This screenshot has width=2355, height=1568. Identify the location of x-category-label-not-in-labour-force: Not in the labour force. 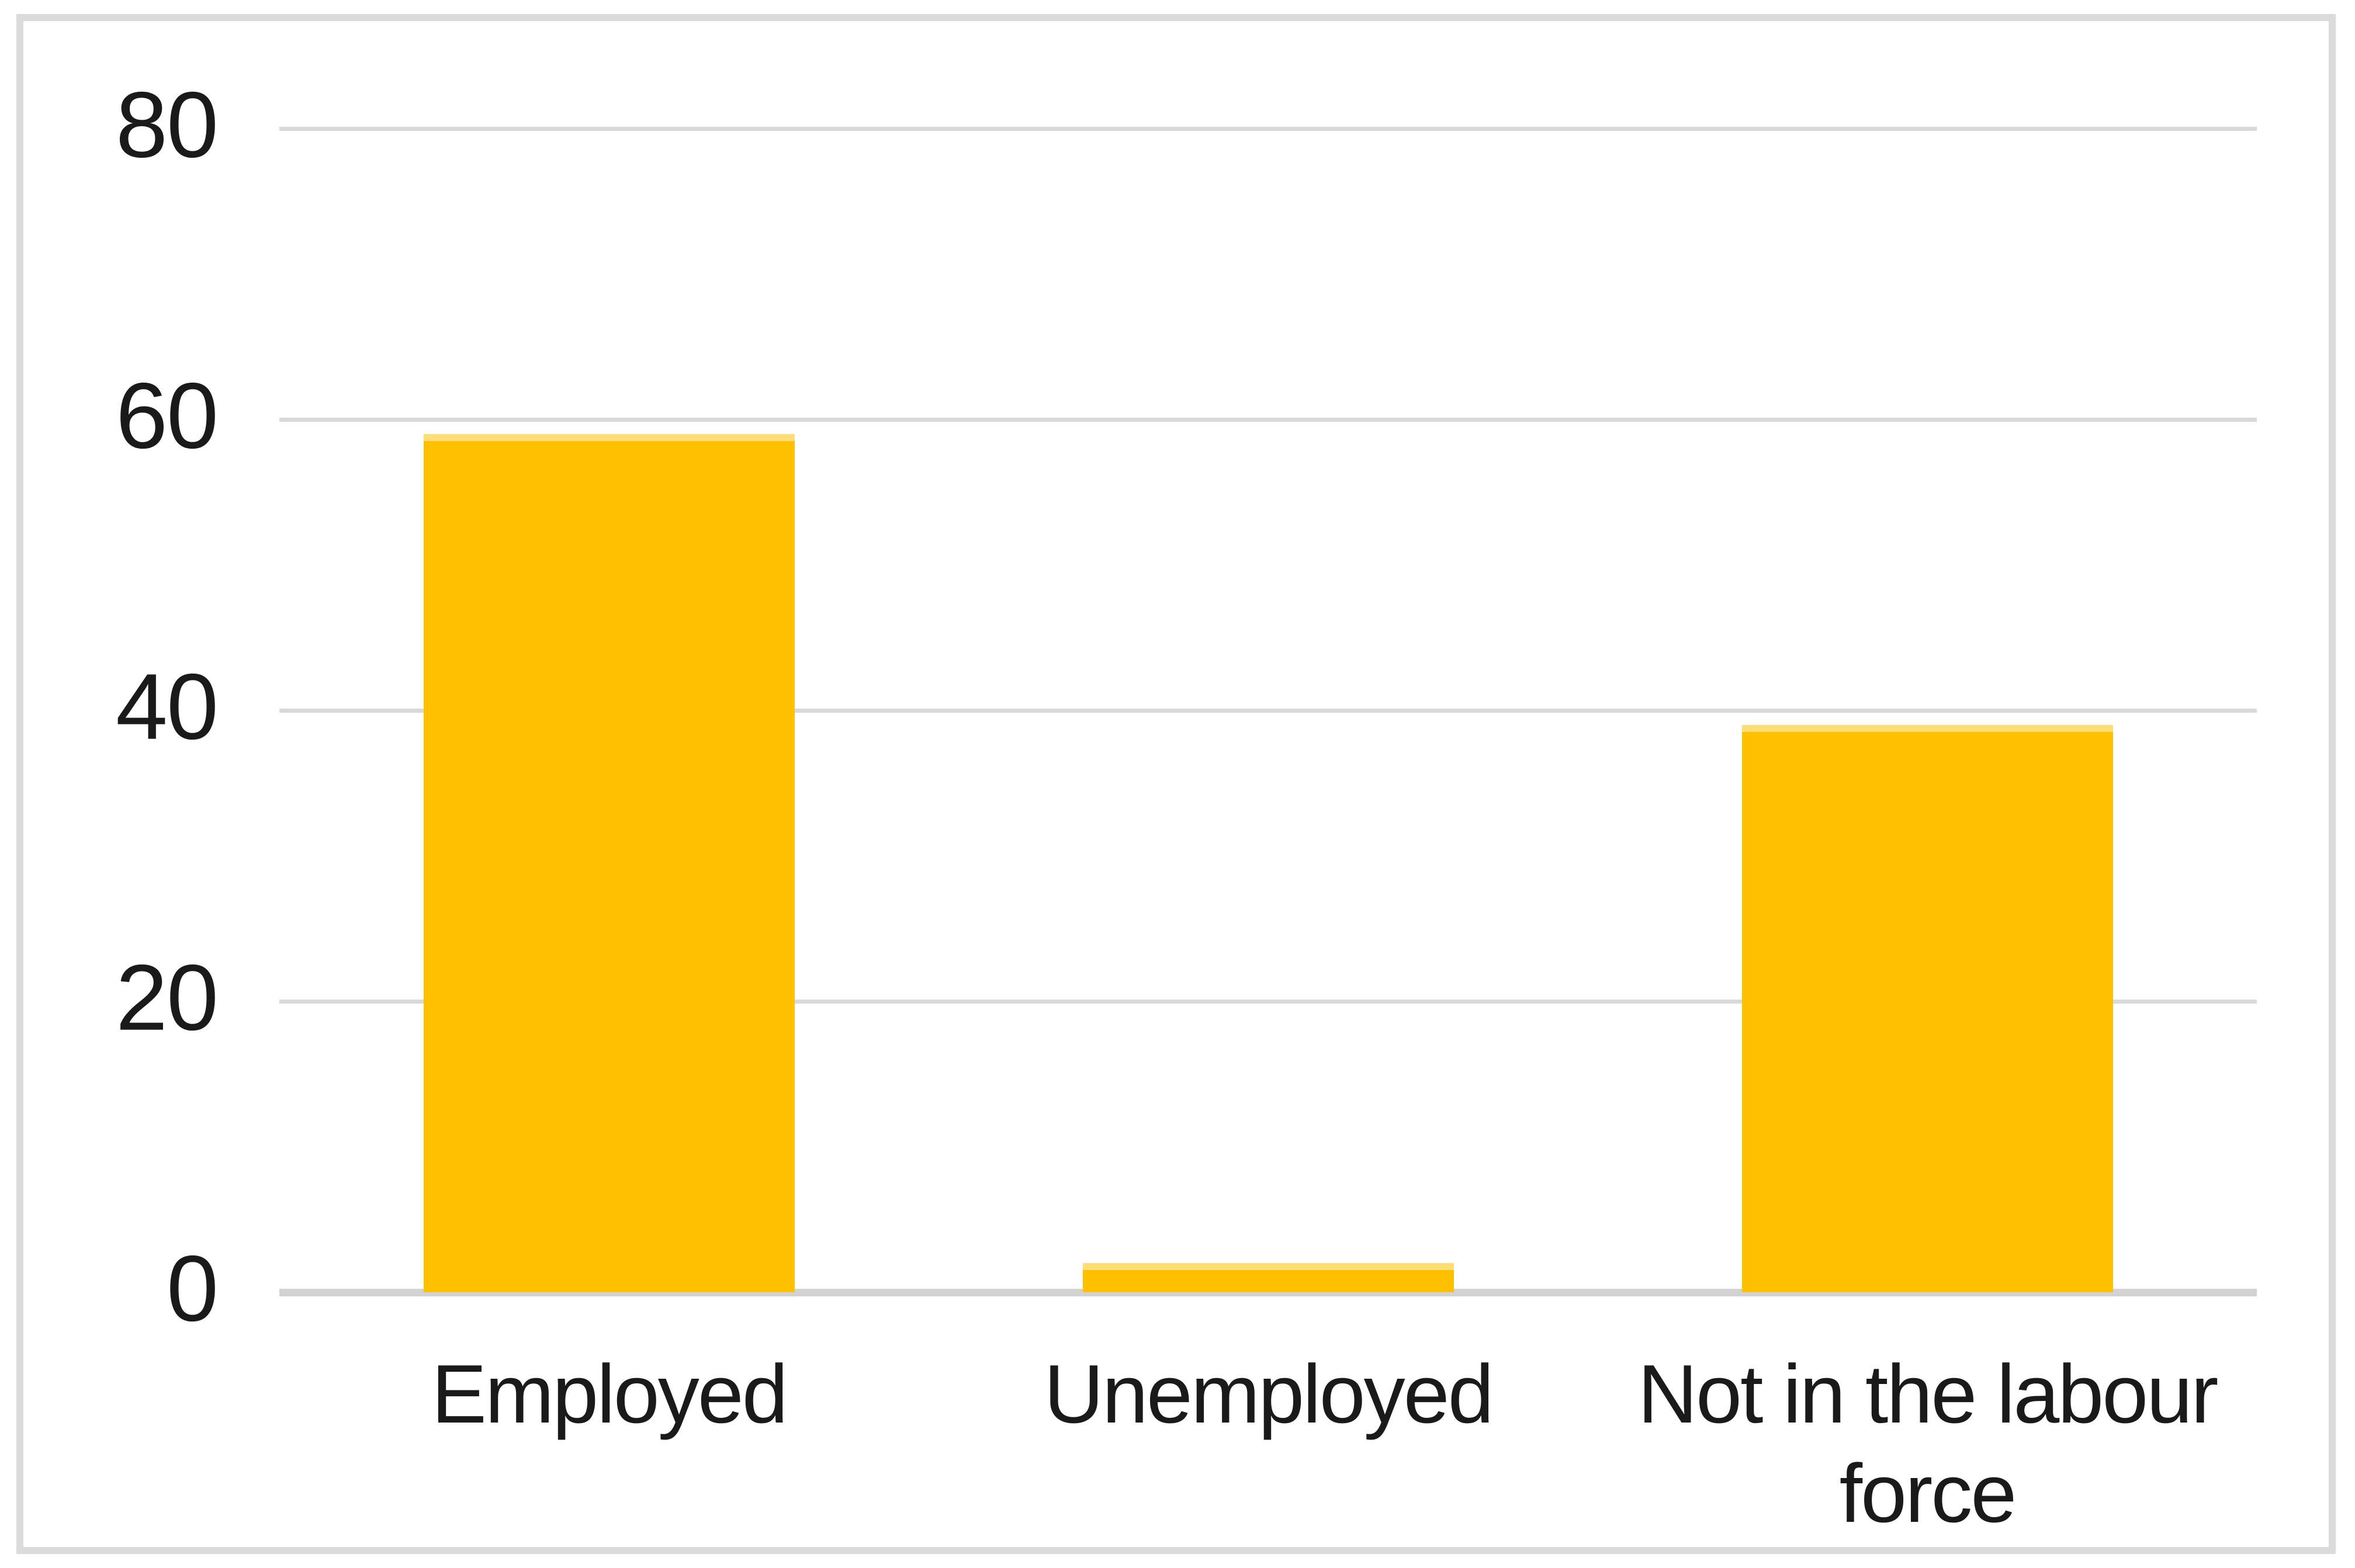
(1928, 1444).